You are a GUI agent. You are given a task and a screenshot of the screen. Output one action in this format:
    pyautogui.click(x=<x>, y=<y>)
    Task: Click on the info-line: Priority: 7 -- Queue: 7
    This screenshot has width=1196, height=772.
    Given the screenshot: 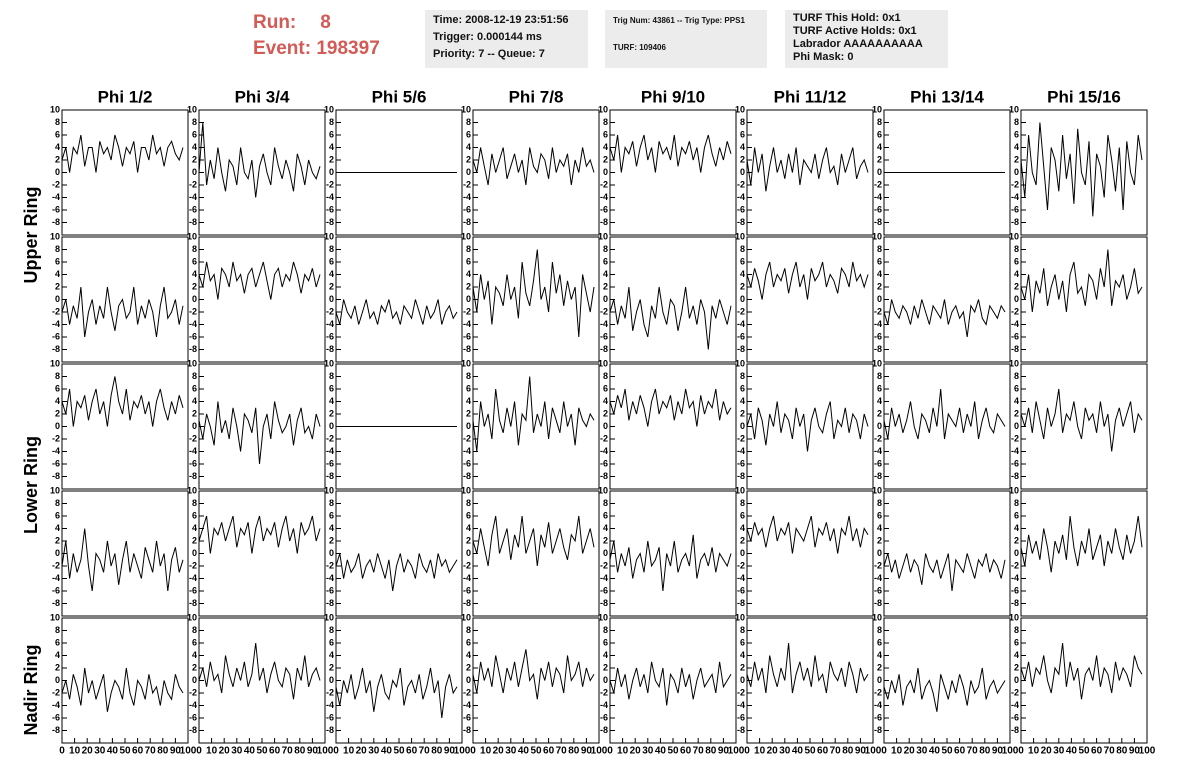 What is the action you would take?
    pyautogui.click(x=489, y=54)
    